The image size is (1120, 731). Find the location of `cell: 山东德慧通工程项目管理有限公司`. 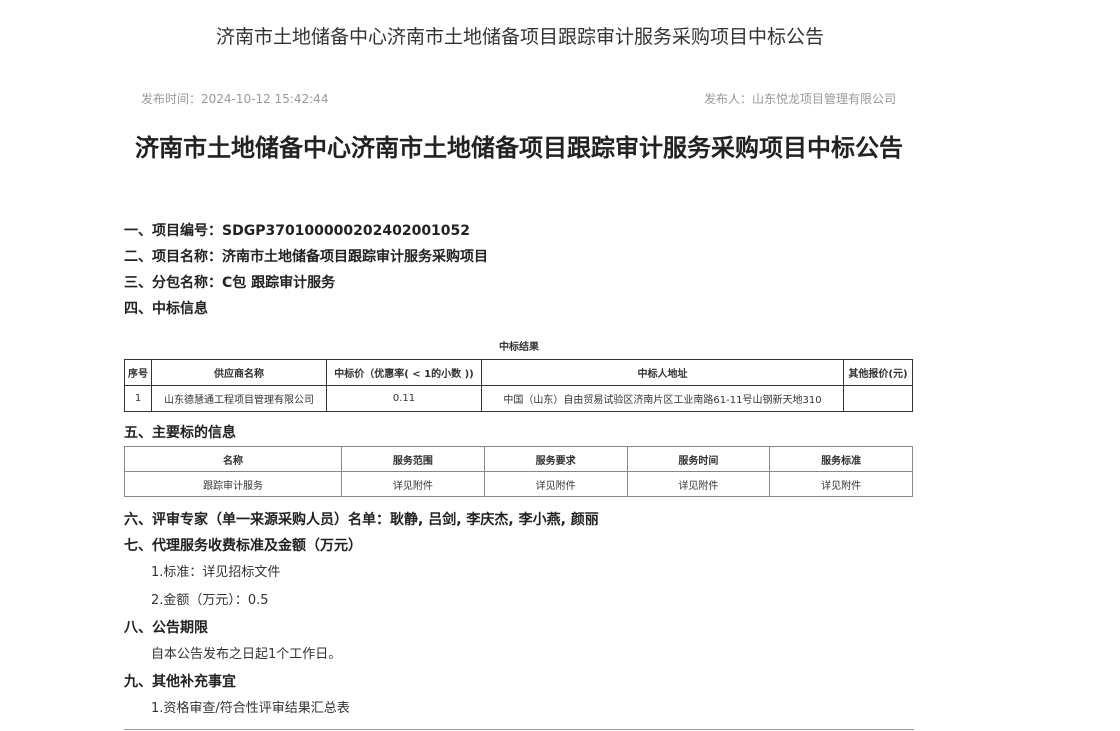

cell: 山东德慧通工程项目管理有限公司 is located at coordinates (239, 398).